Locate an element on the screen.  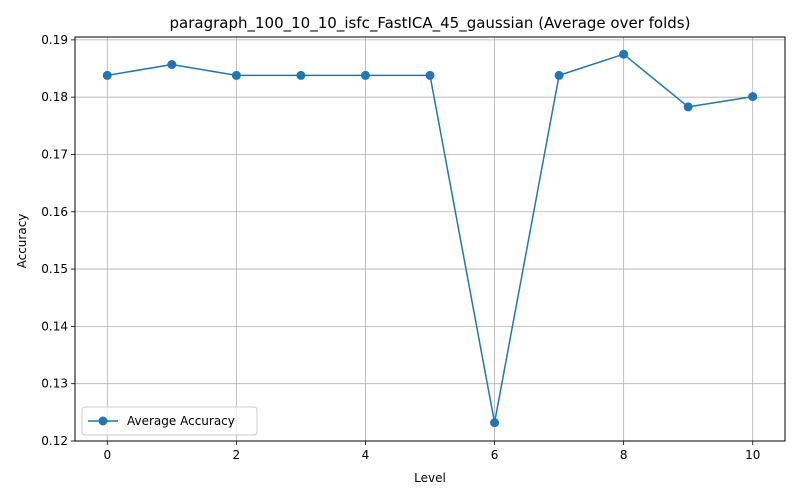
x-tick-label: 6 is located at coordinates (495, 455).